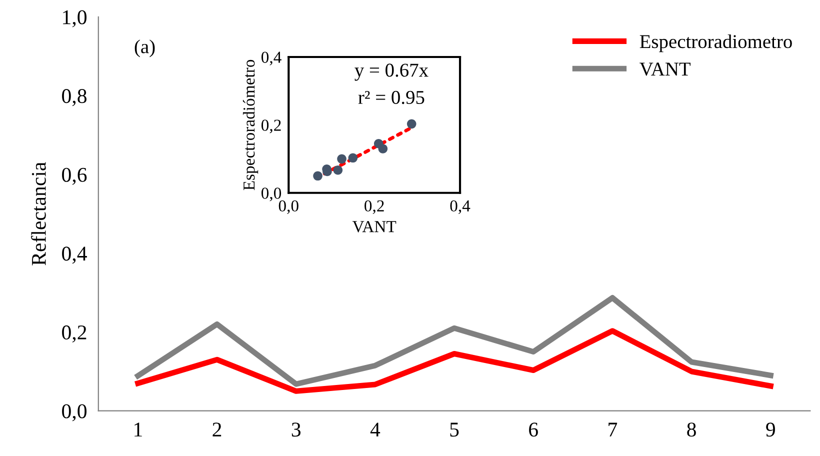 This screenshot has width=820, height=456. I want to click on x-tick-label: 4, so click(375, 429).